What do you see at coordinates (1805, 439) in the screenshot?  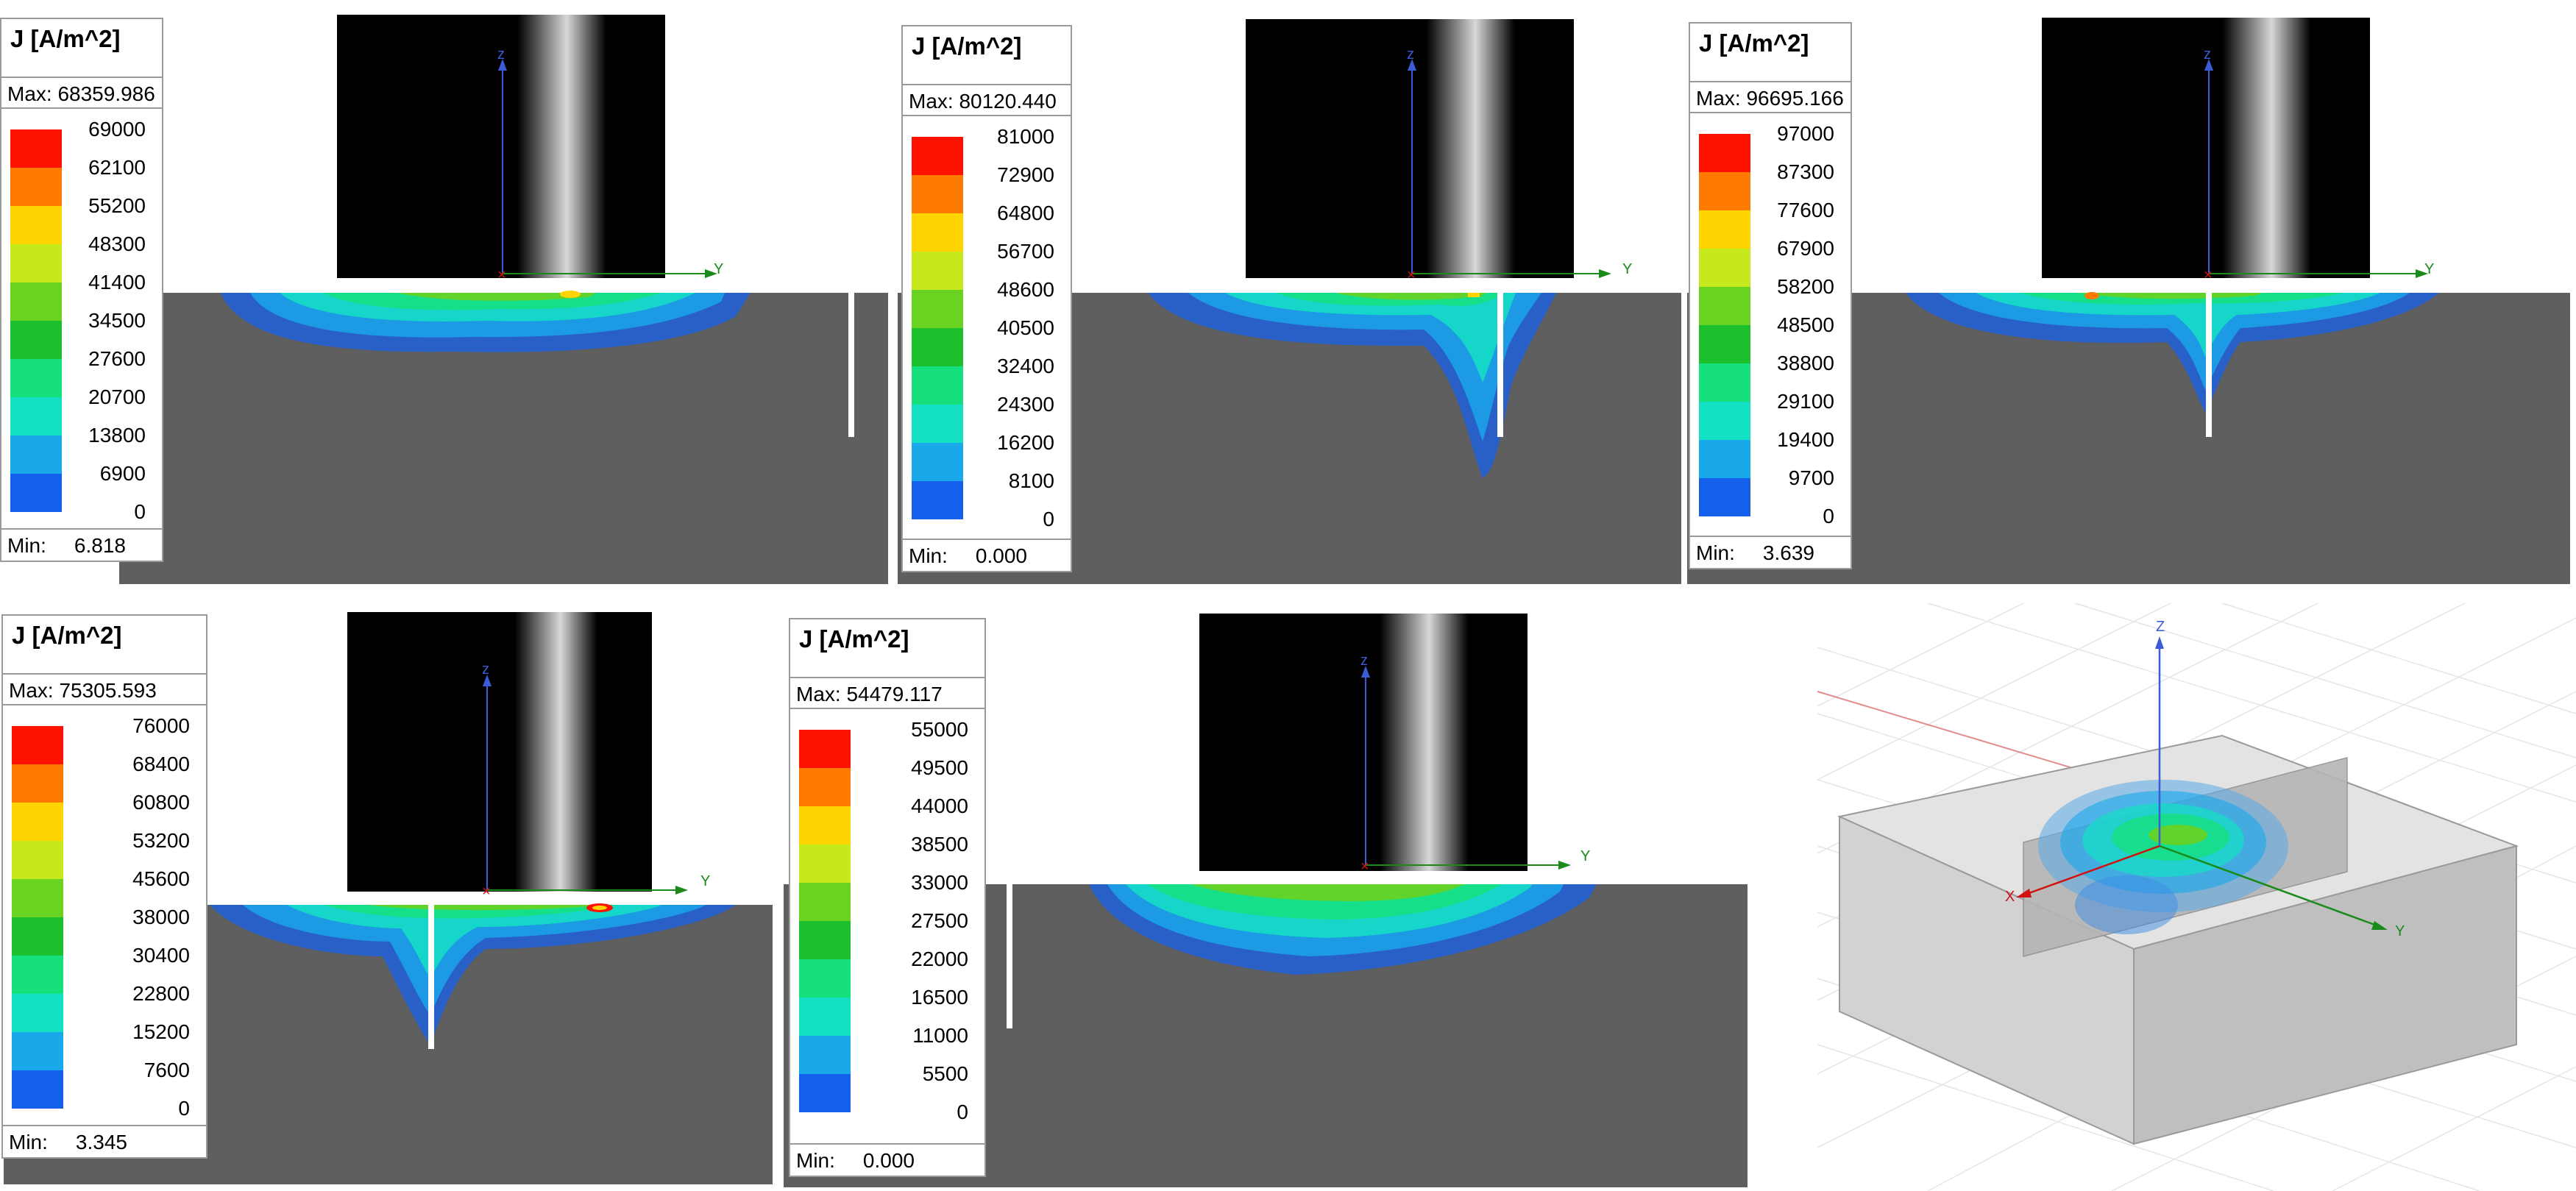 I see `legend-tick-label: 19400` at bounding box center [1805, 439].